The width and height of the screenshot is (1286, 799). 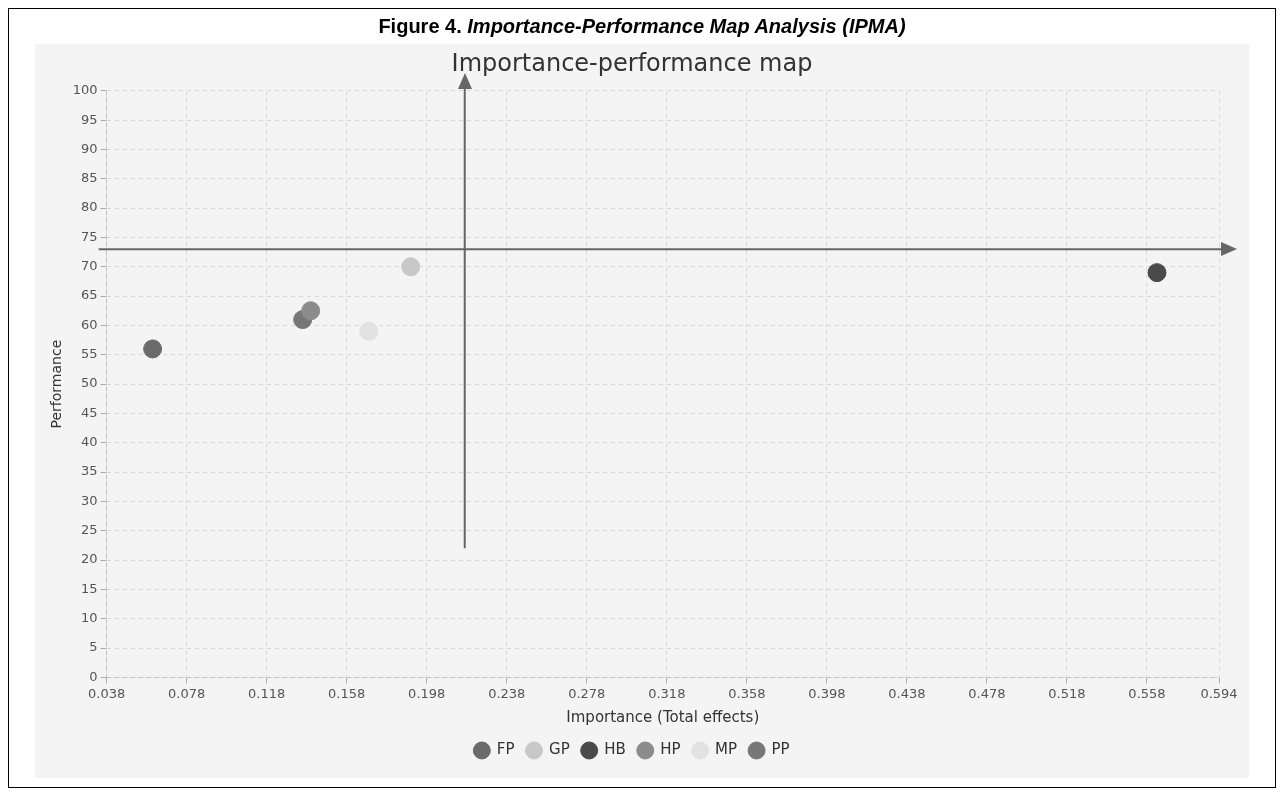 I want to click on y-tick-label: 80, so click(x=89, y=207).